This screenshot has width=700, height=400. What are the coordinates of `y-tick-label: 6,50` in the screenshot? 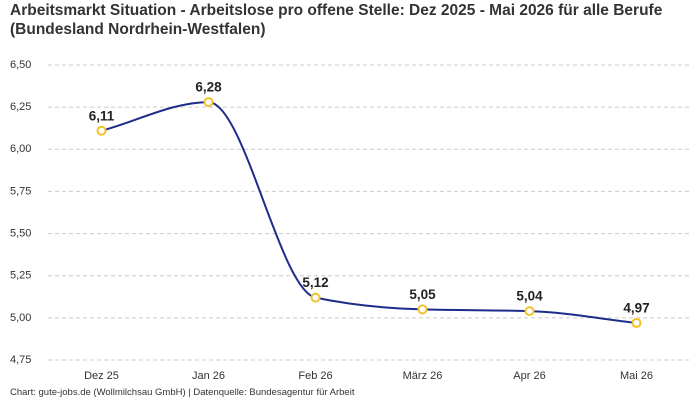 It's located at (20, 65).